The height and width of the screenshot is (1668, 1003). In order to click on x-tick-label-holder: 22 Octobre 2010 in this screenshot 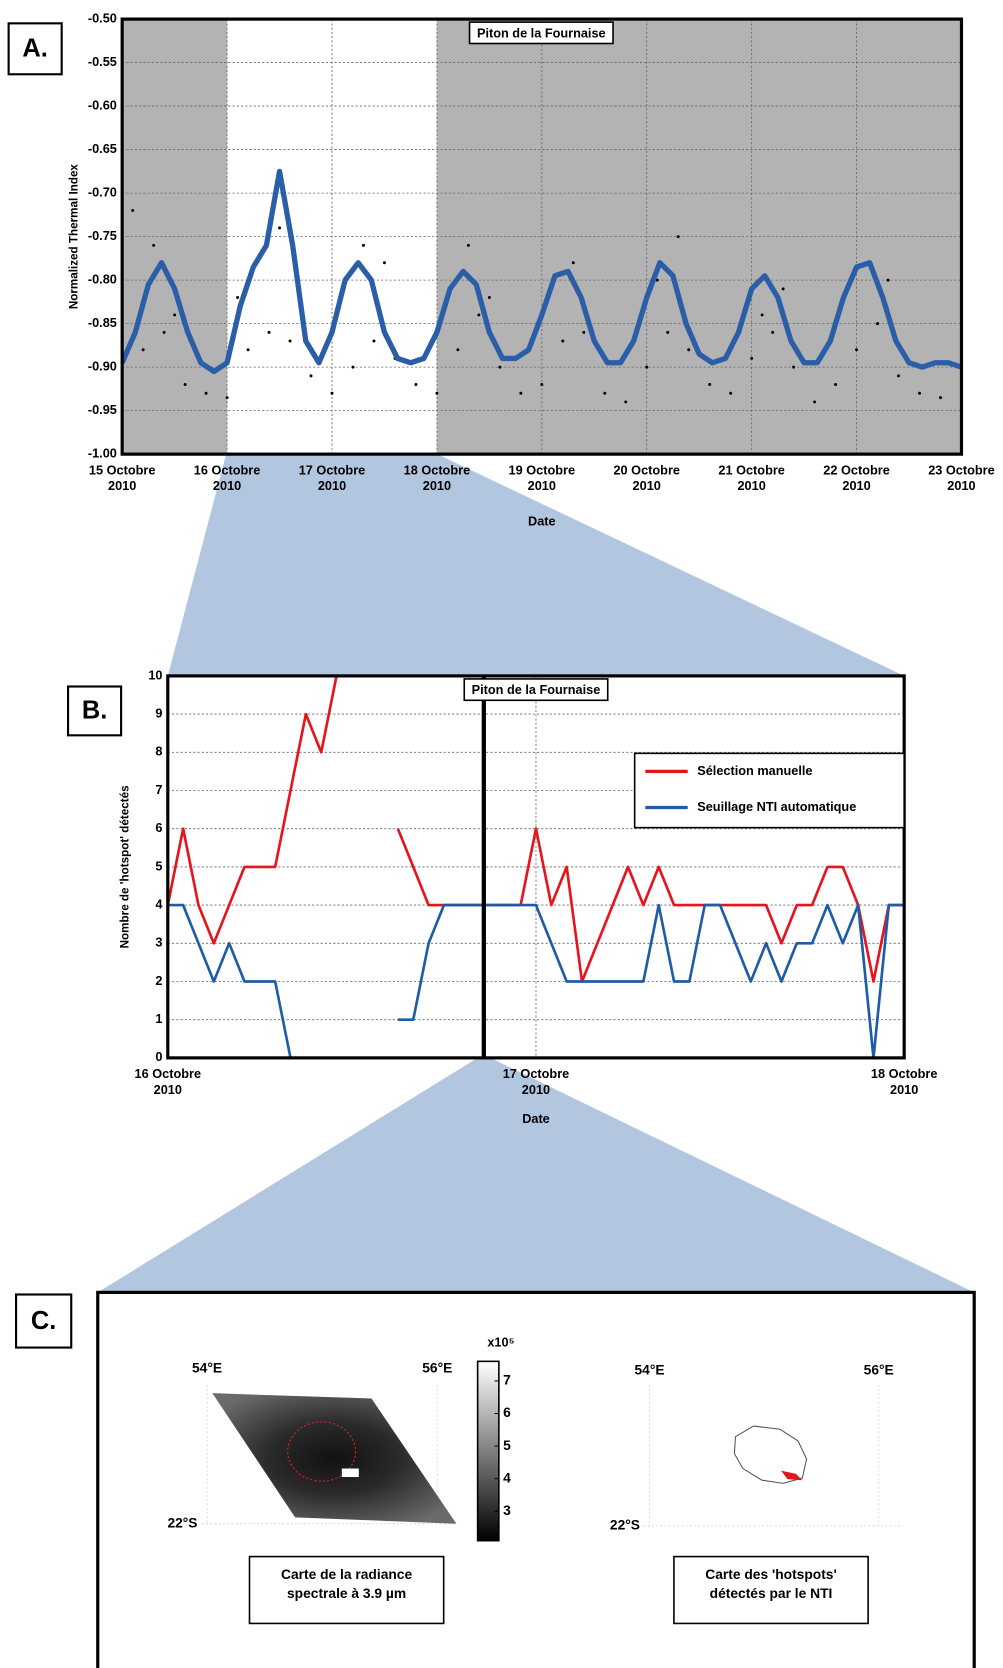, I will do `click(856, 478)`.